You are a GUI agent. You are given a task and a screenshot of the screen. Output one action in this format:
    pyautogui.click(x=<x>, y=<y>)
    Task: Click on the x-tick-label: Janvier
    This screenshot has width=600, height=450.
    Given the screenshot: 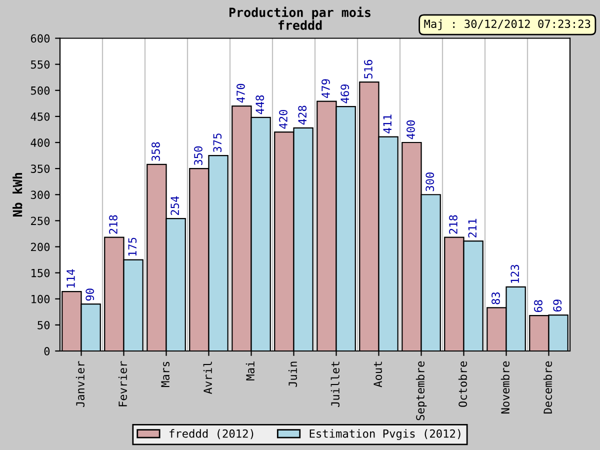 What is the action you would take?
    pyautogui.click(x=80, y=384)
    